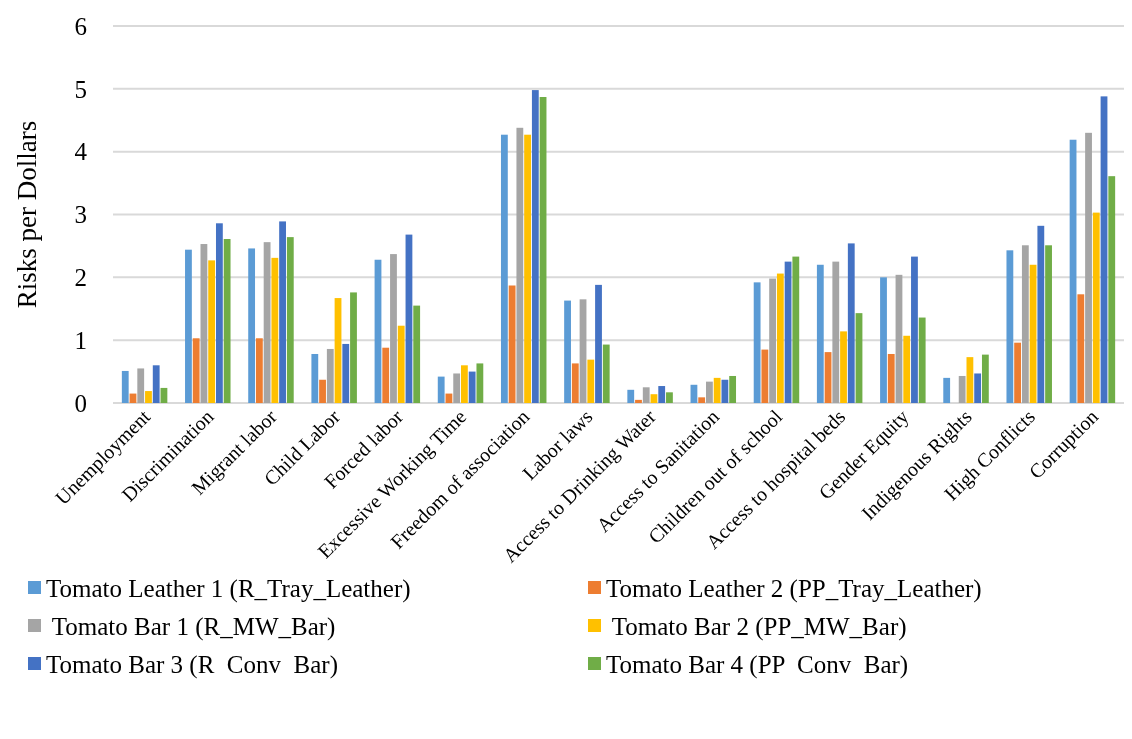 Image resolution: width=1132 pixels, height=739 pixels. Describe the element at coordinates (27, 214) in the screenshot. I see `y-axis-title: Risks per Dollars` at that location.